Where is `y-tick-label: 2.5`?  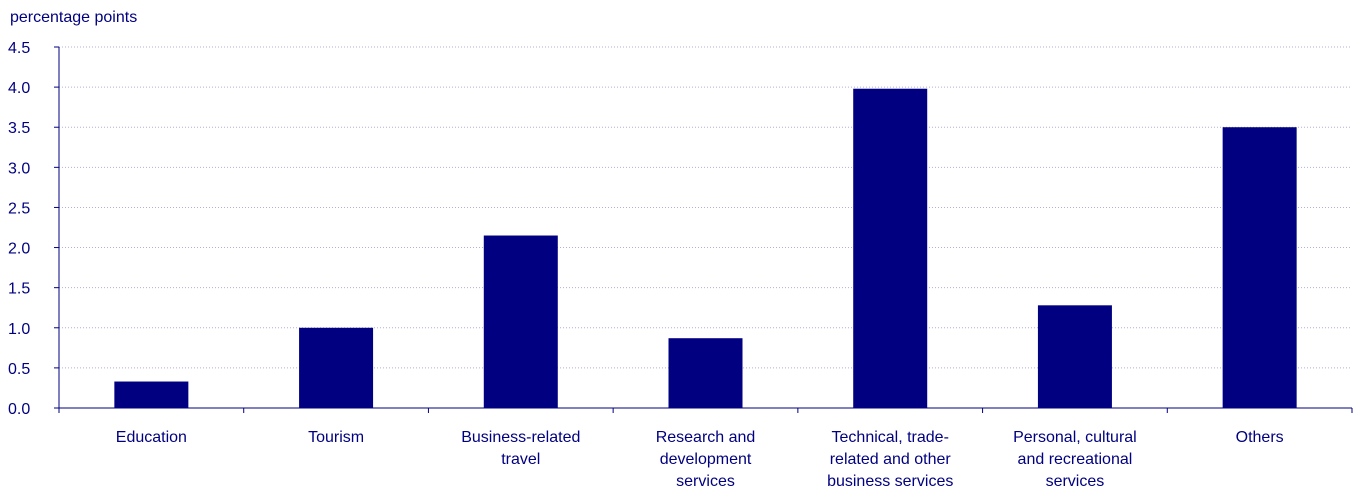
y-tick-label: 2.5 is located at coordinates (19, 208).